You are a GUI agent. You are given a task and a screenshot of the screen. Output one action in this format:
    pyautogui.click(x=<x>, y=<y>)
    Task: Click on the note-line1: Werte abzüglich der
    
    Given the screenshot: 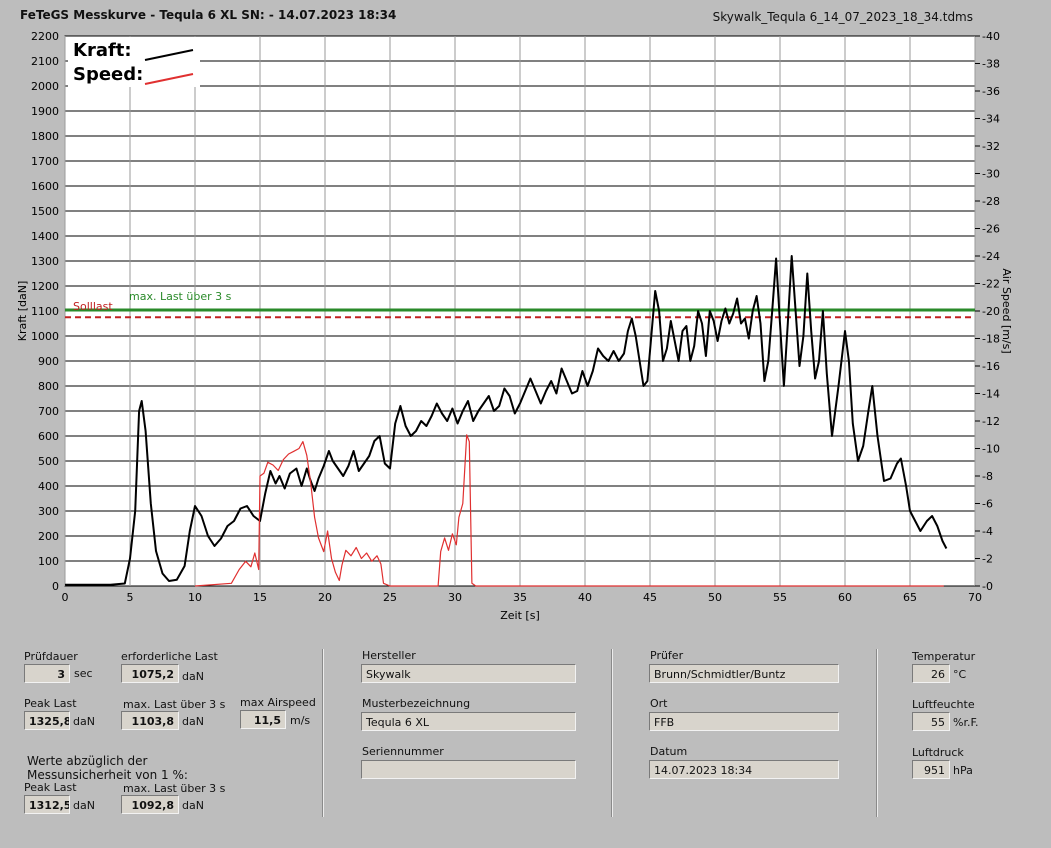 What is the action you would take?
    pyautogui.click(x=87, y=761)
    